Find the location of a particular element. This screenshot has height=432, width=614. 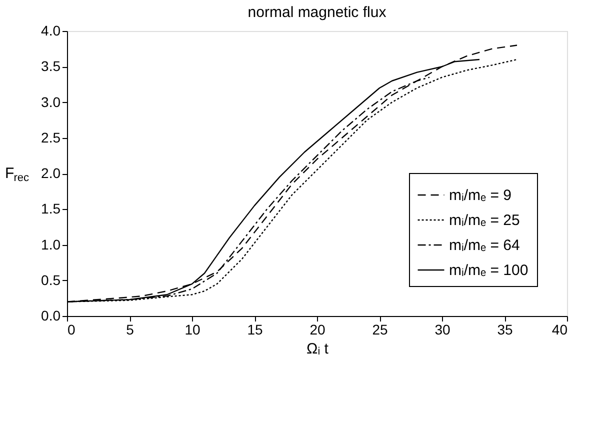

x-tick-label: 5 is located at coordinates (130, 330).